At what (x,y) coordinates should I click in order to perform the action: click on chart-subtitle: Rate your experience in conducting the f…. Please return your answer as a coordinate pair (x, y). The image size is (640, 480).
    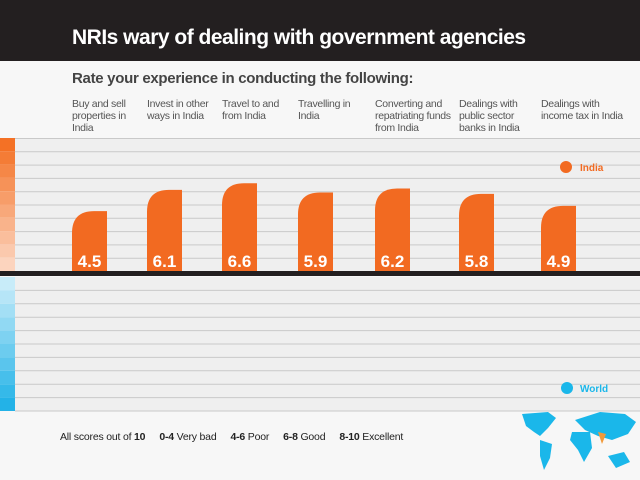
    Looking at the image, I should click on (243, 78).